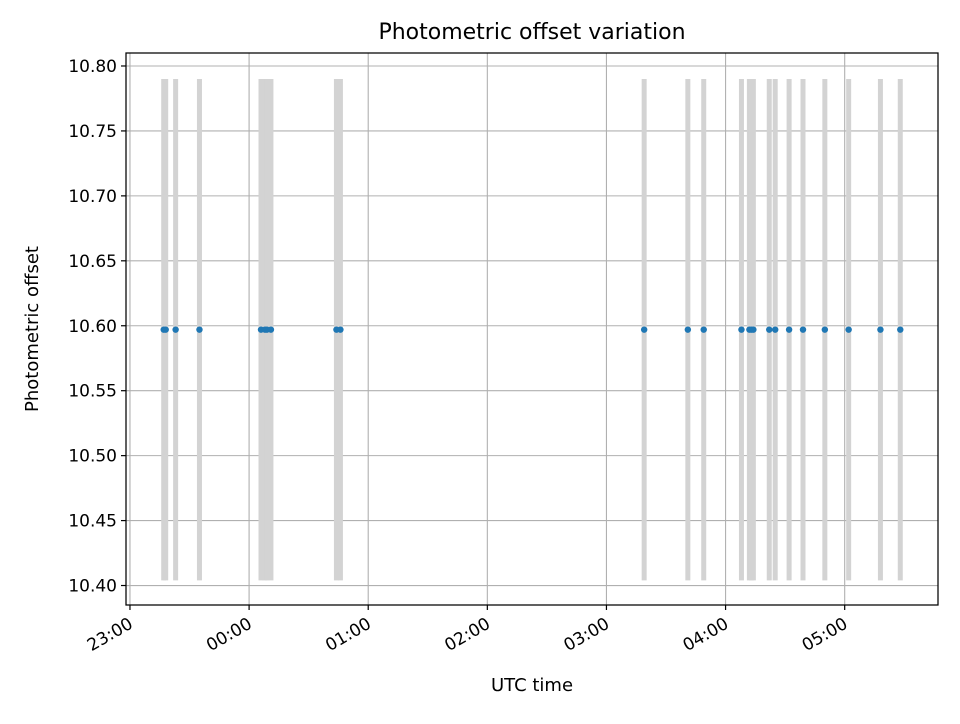 This screenshot has width=960, height=724. What do you see at coordinates (92, 197) in the screenshot?
I see `y-tick-label: 10.70` at bounding box center [92, 197].